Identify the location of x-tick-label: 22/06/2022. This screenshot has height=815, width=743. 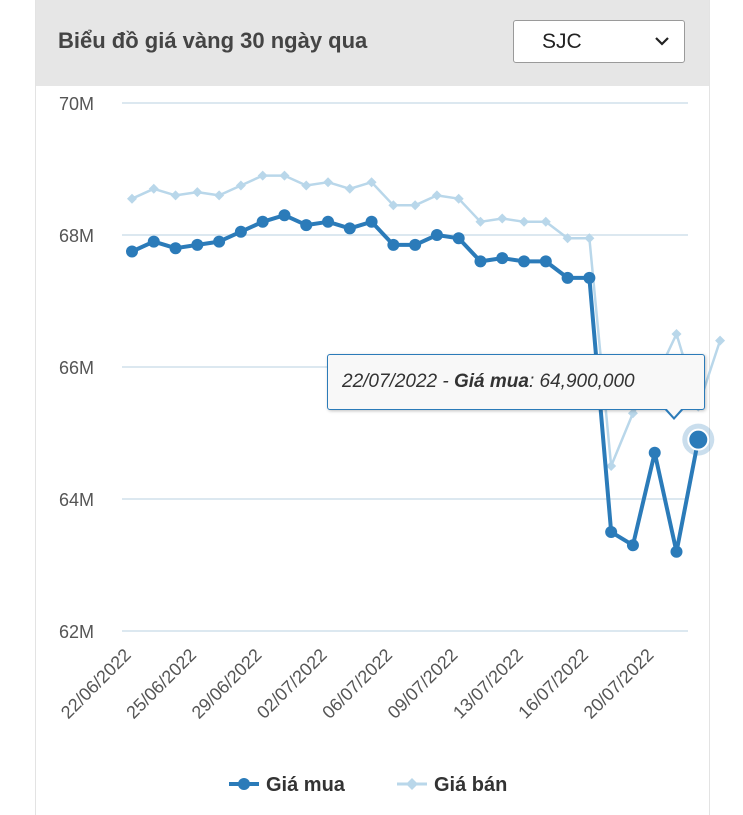
(96, 684).